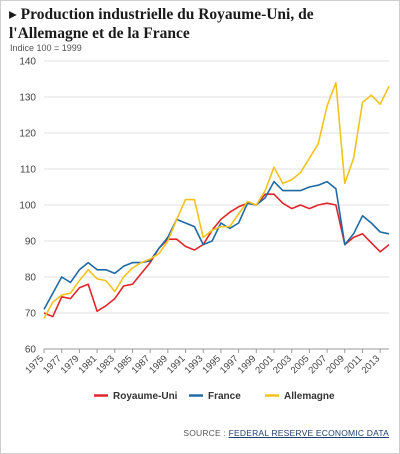  I want to click on legend-item-2: Allemagne, so click(300, 396).